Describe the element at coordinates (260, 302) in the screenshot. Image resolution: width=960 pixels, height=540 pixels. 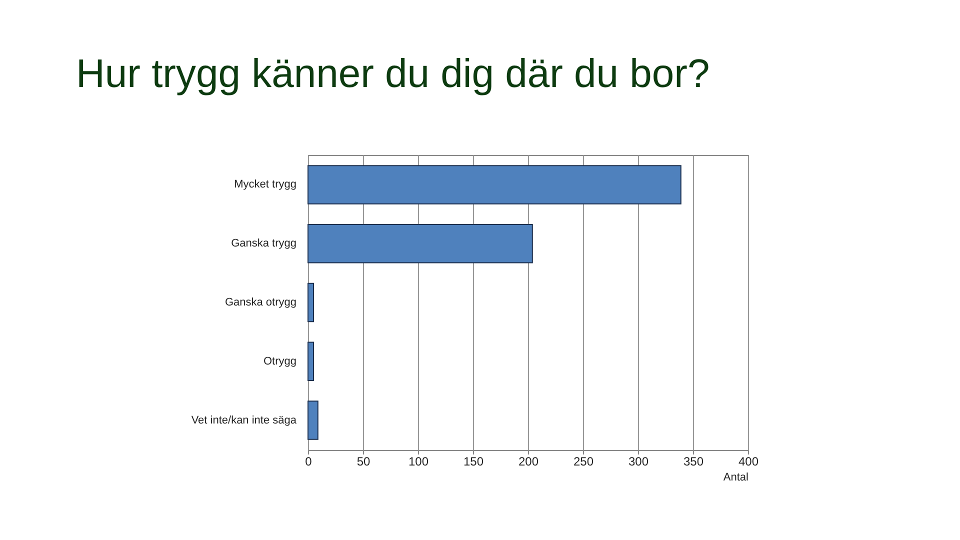
I see `y-tick-label: Ganska otrygg` at that location.